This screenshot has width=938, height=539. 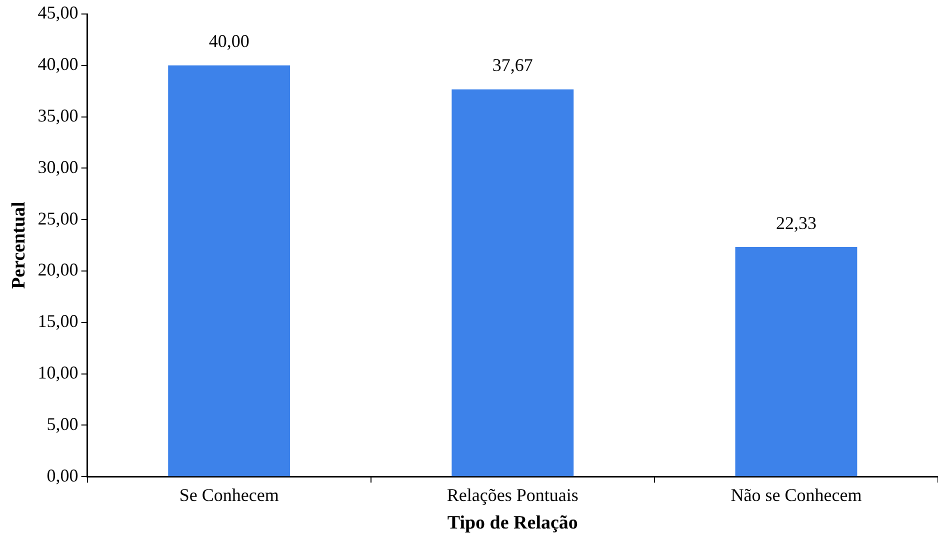 What do you see at coordinates (796, 495) in the screenshot?
I see `x-tick-label: Não se Conhecem` at bounding box center [796, 495].